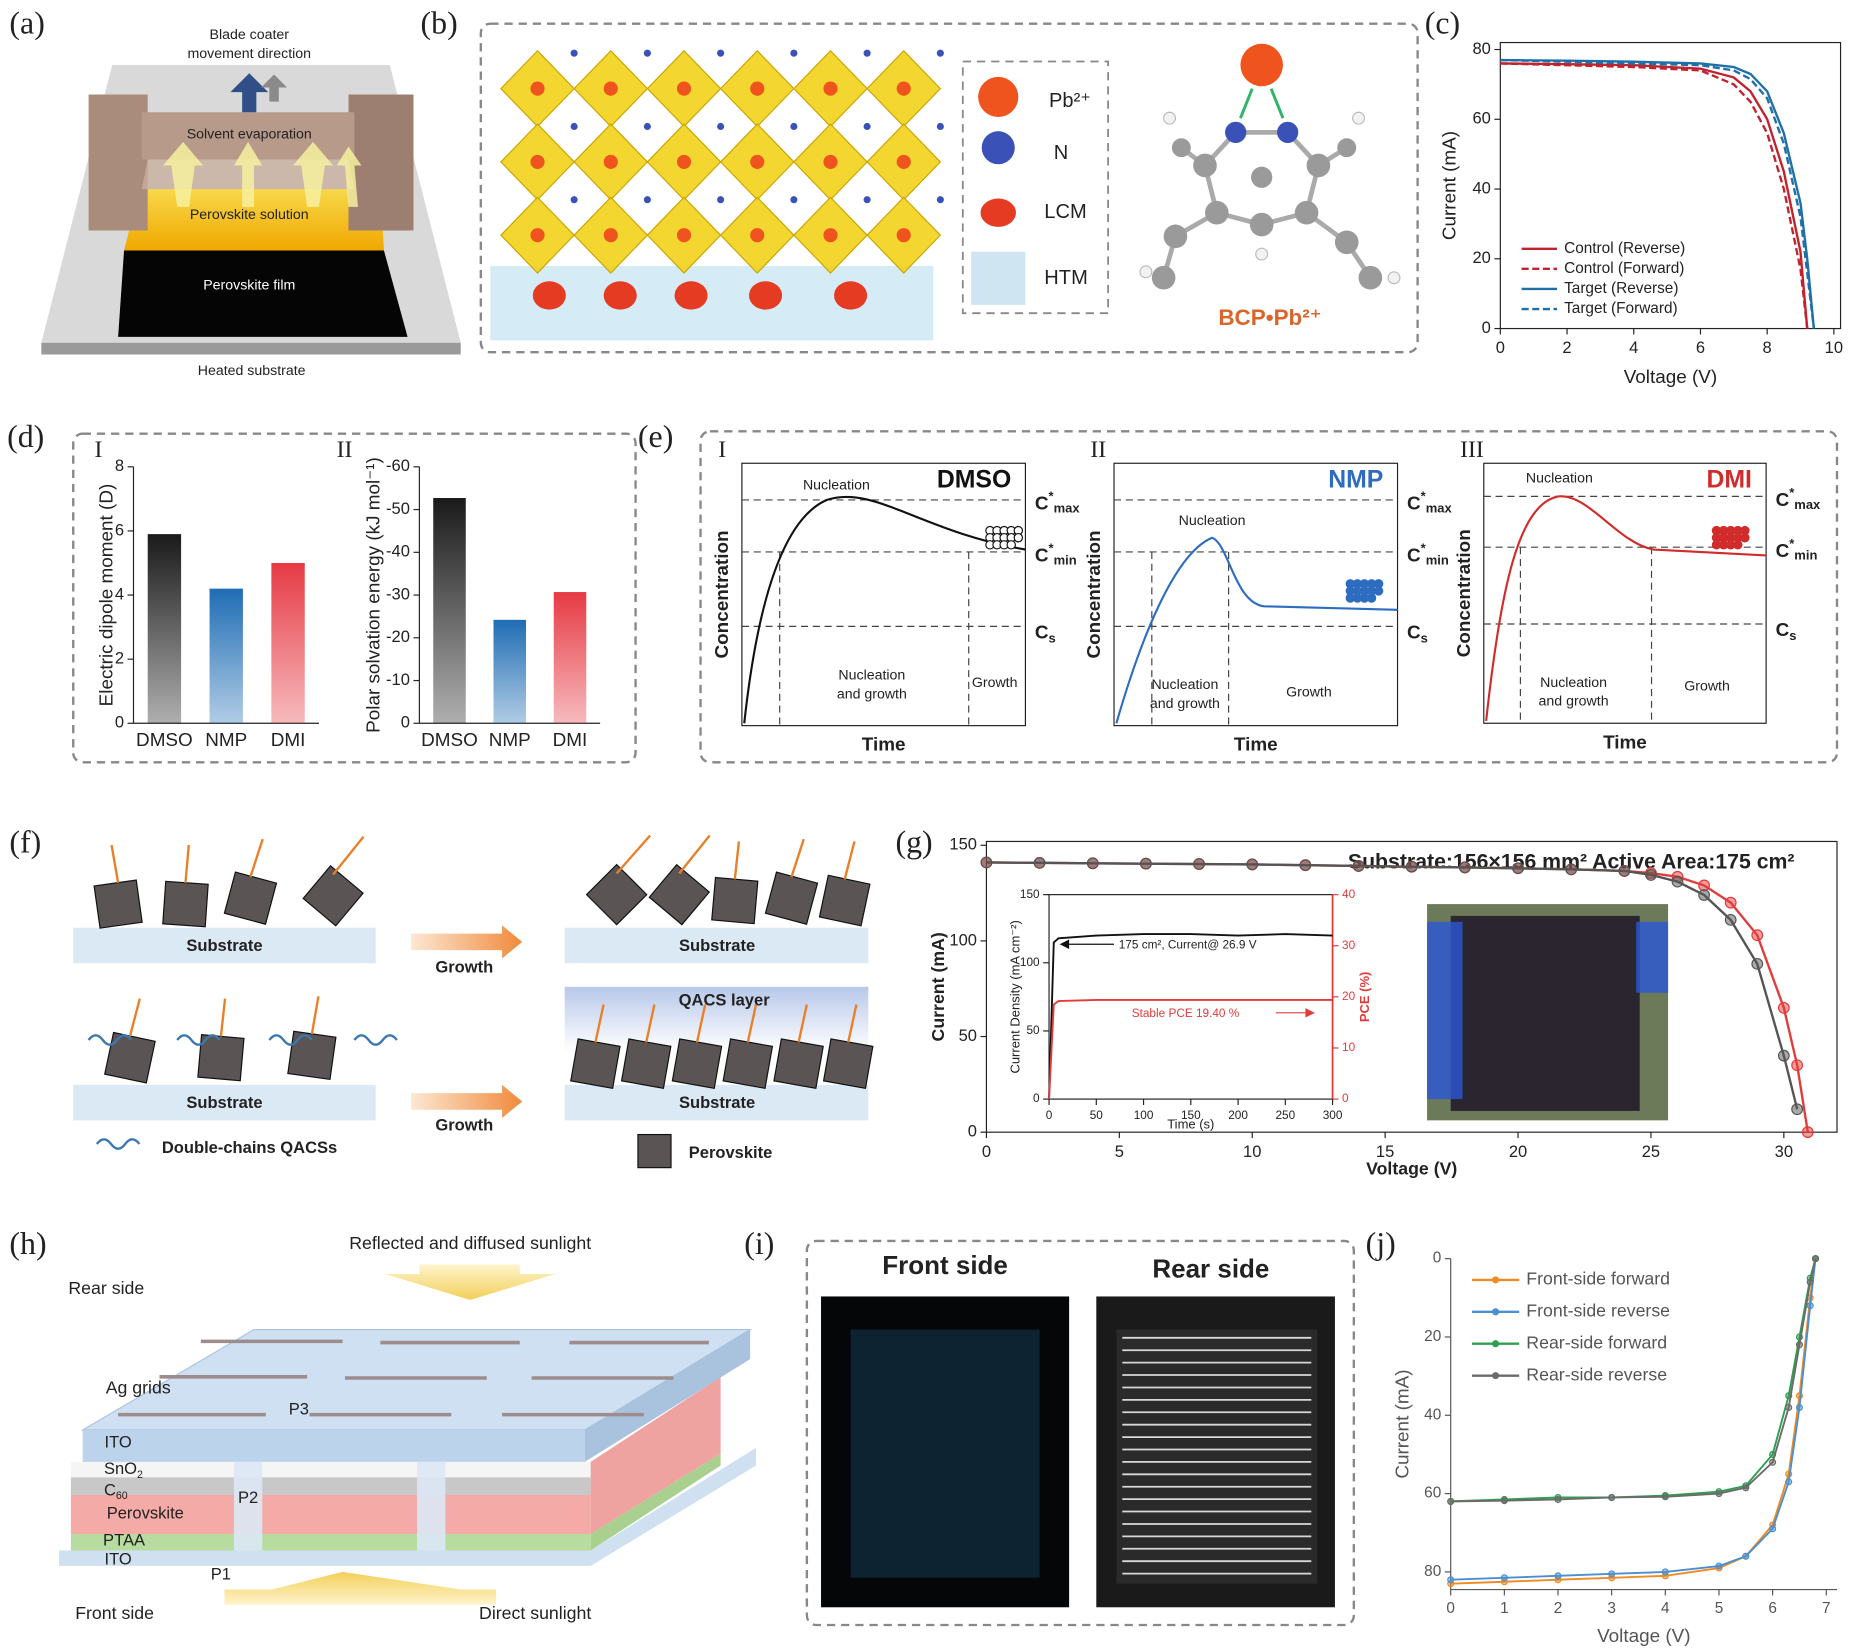 The width and height of the screenshot is (1850, 1651). I want to click on text-shape: Front side, so click(114, 1613).